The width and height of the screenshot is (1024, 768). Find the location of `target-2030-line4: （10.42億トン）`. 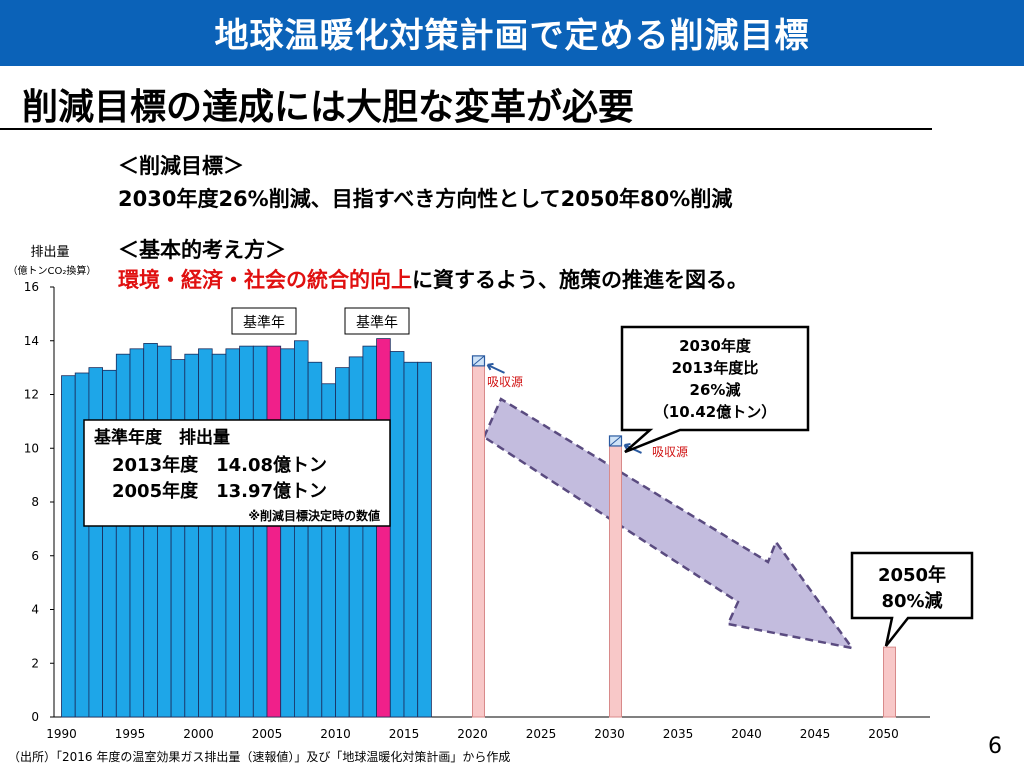

target-2030-line4: （10.42億トン） is located at coordinates (715, 412).